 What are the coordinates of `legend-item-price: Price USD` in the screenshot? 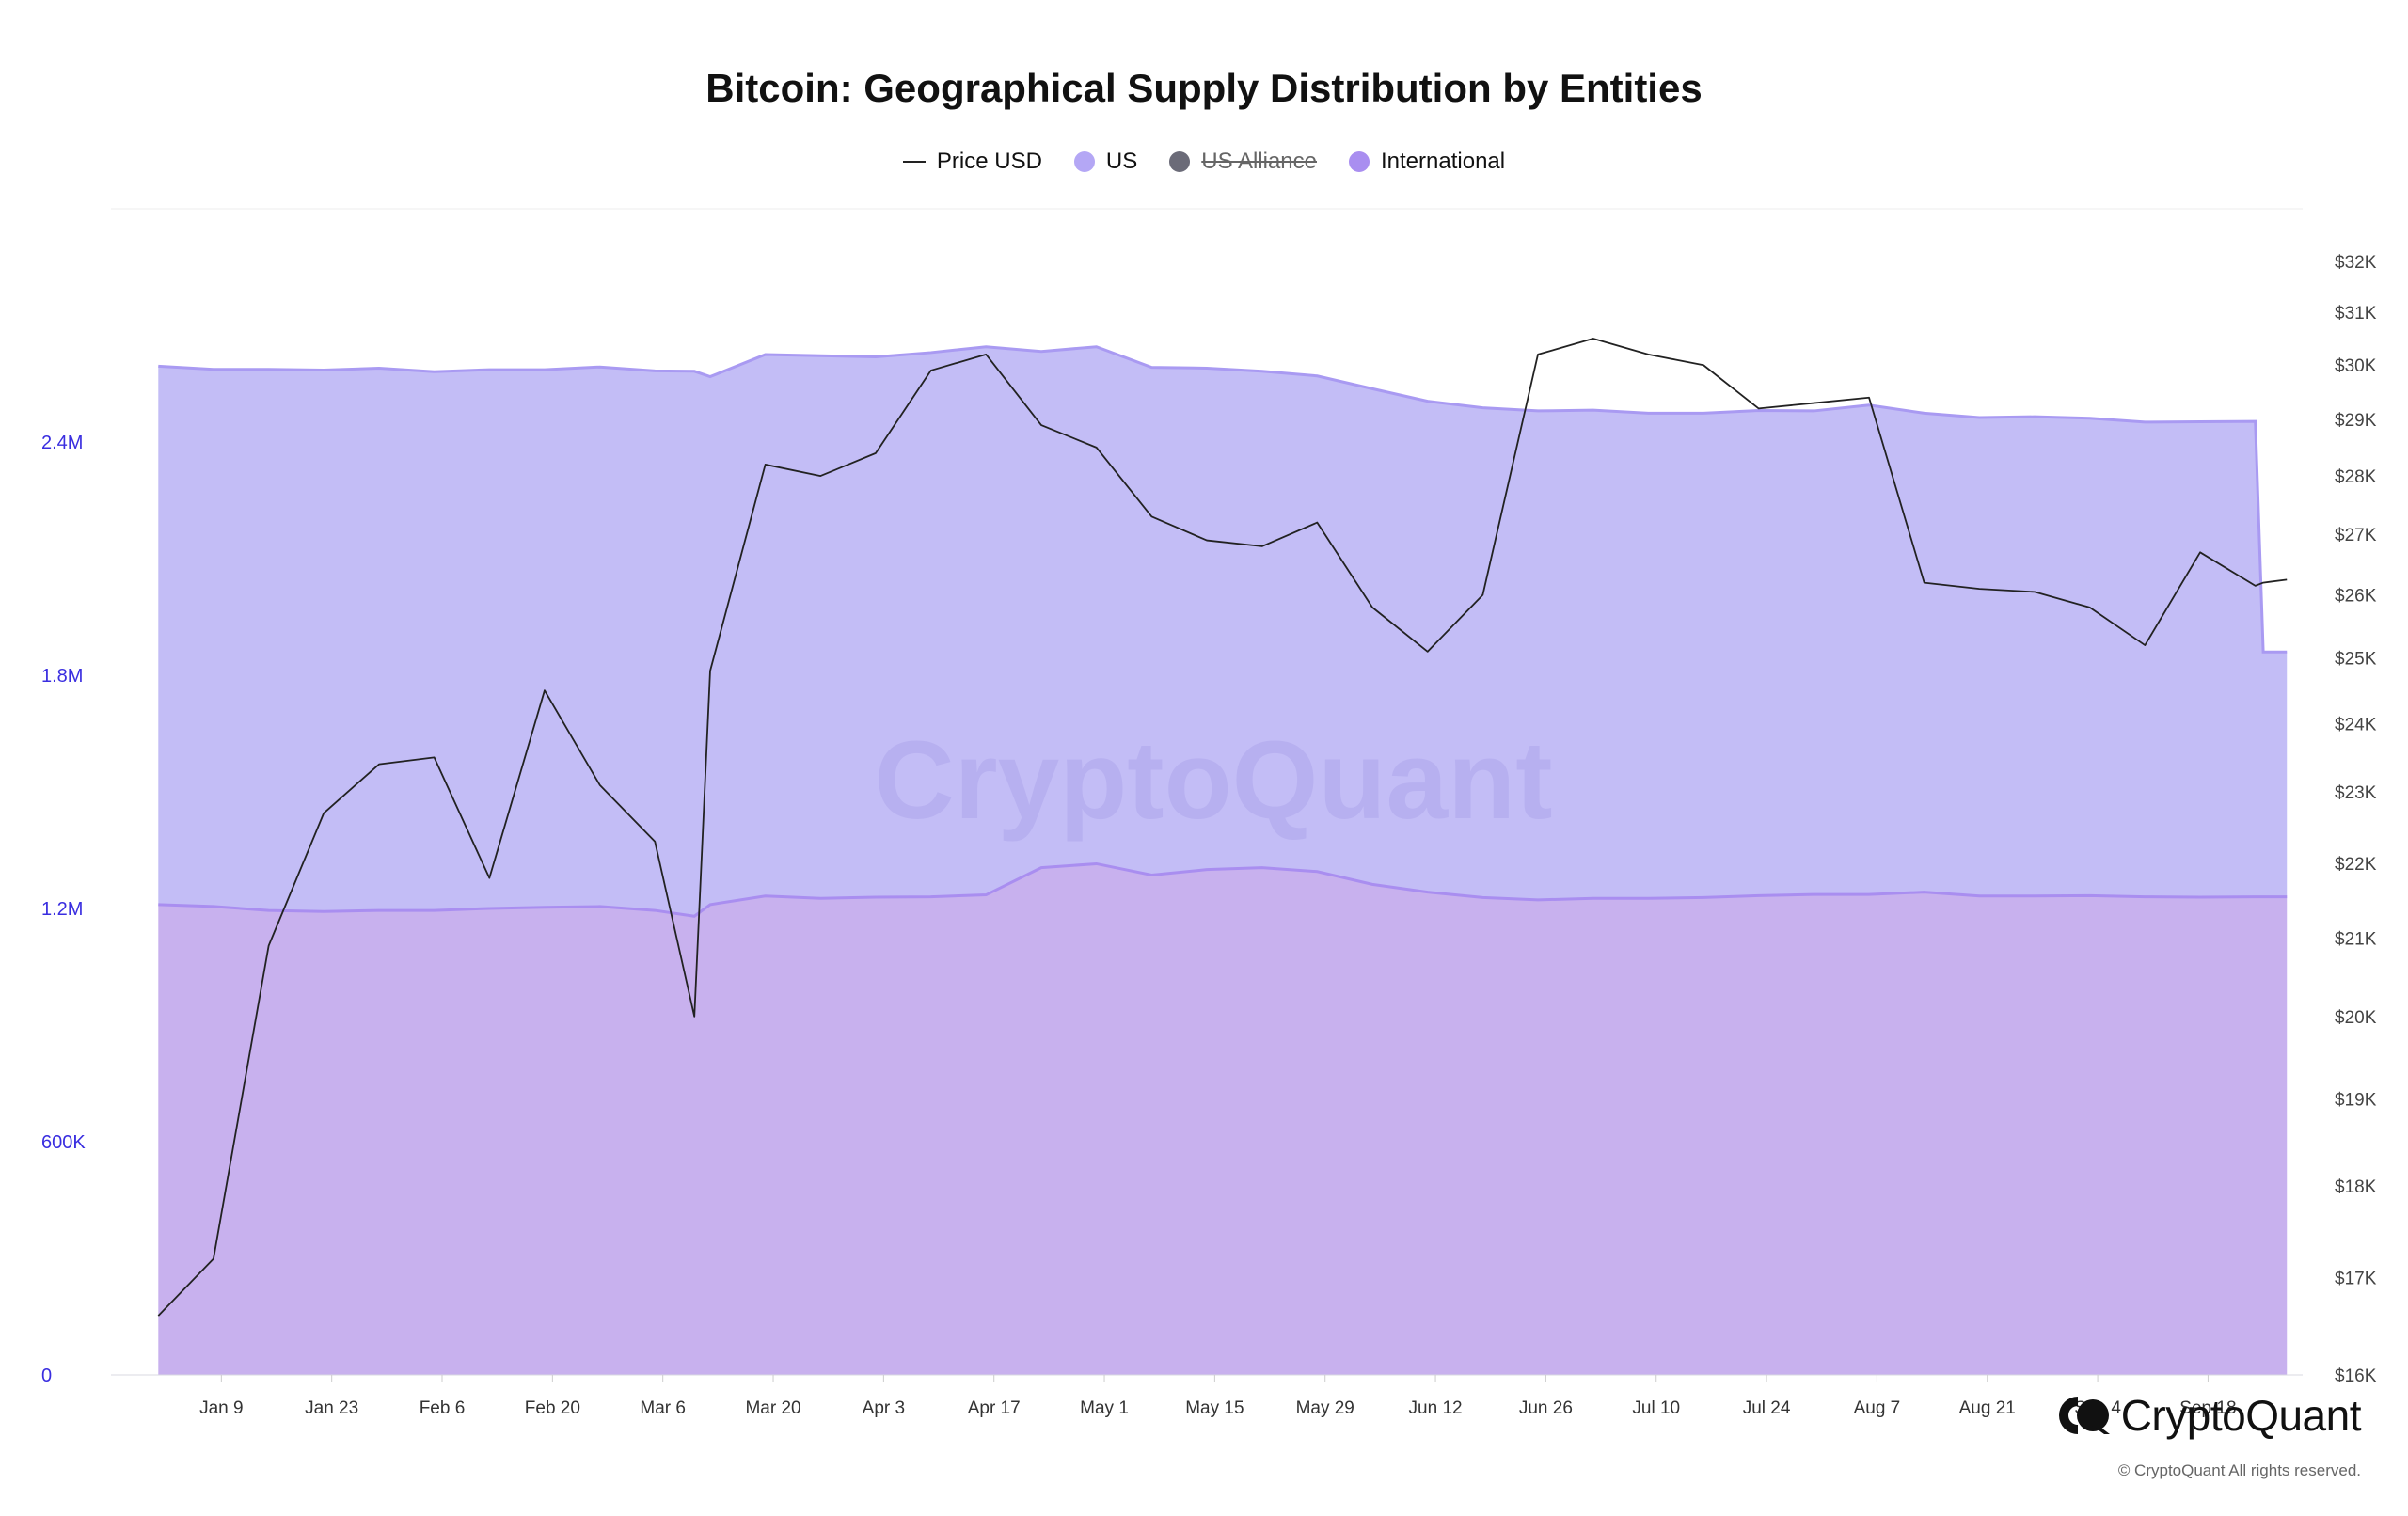 It's located at (972, 162).